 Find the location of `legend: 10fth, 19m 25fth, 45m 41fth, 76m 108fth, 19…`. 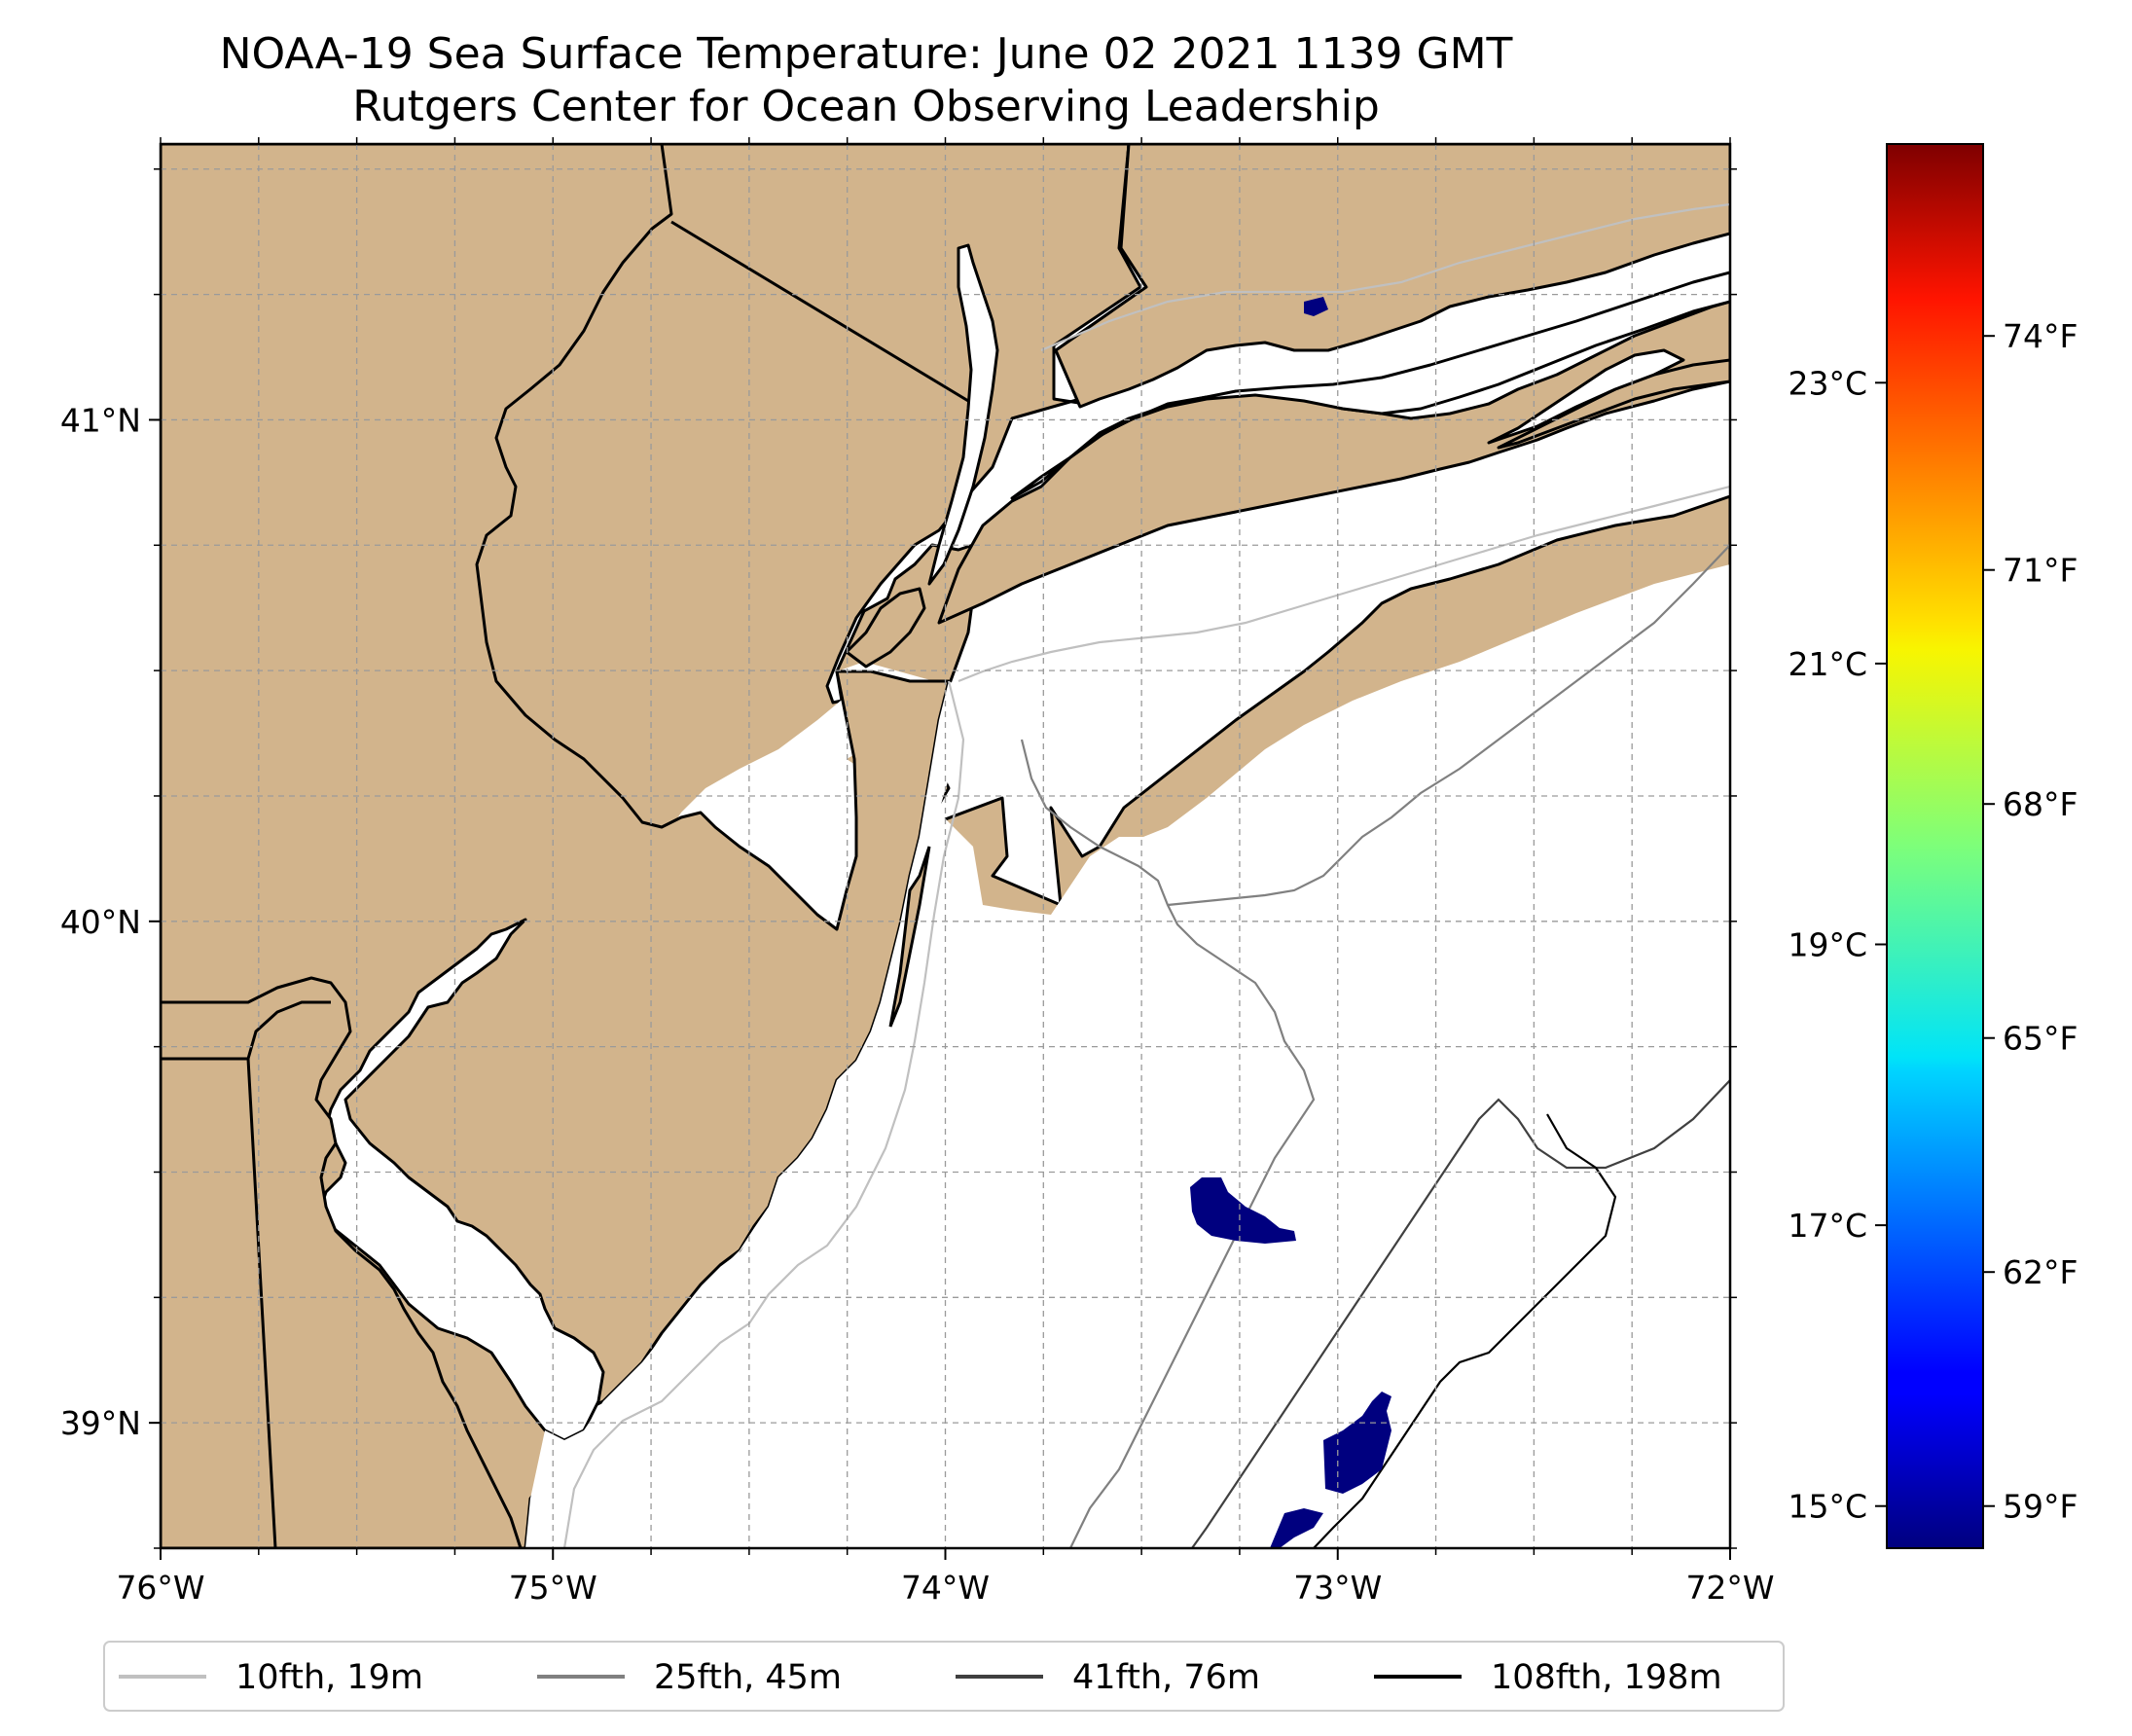

legend: 10fth, 19m 25fth, 45m 41fth, 76m 108fth, 19… is located at coordinates (944, 1677).